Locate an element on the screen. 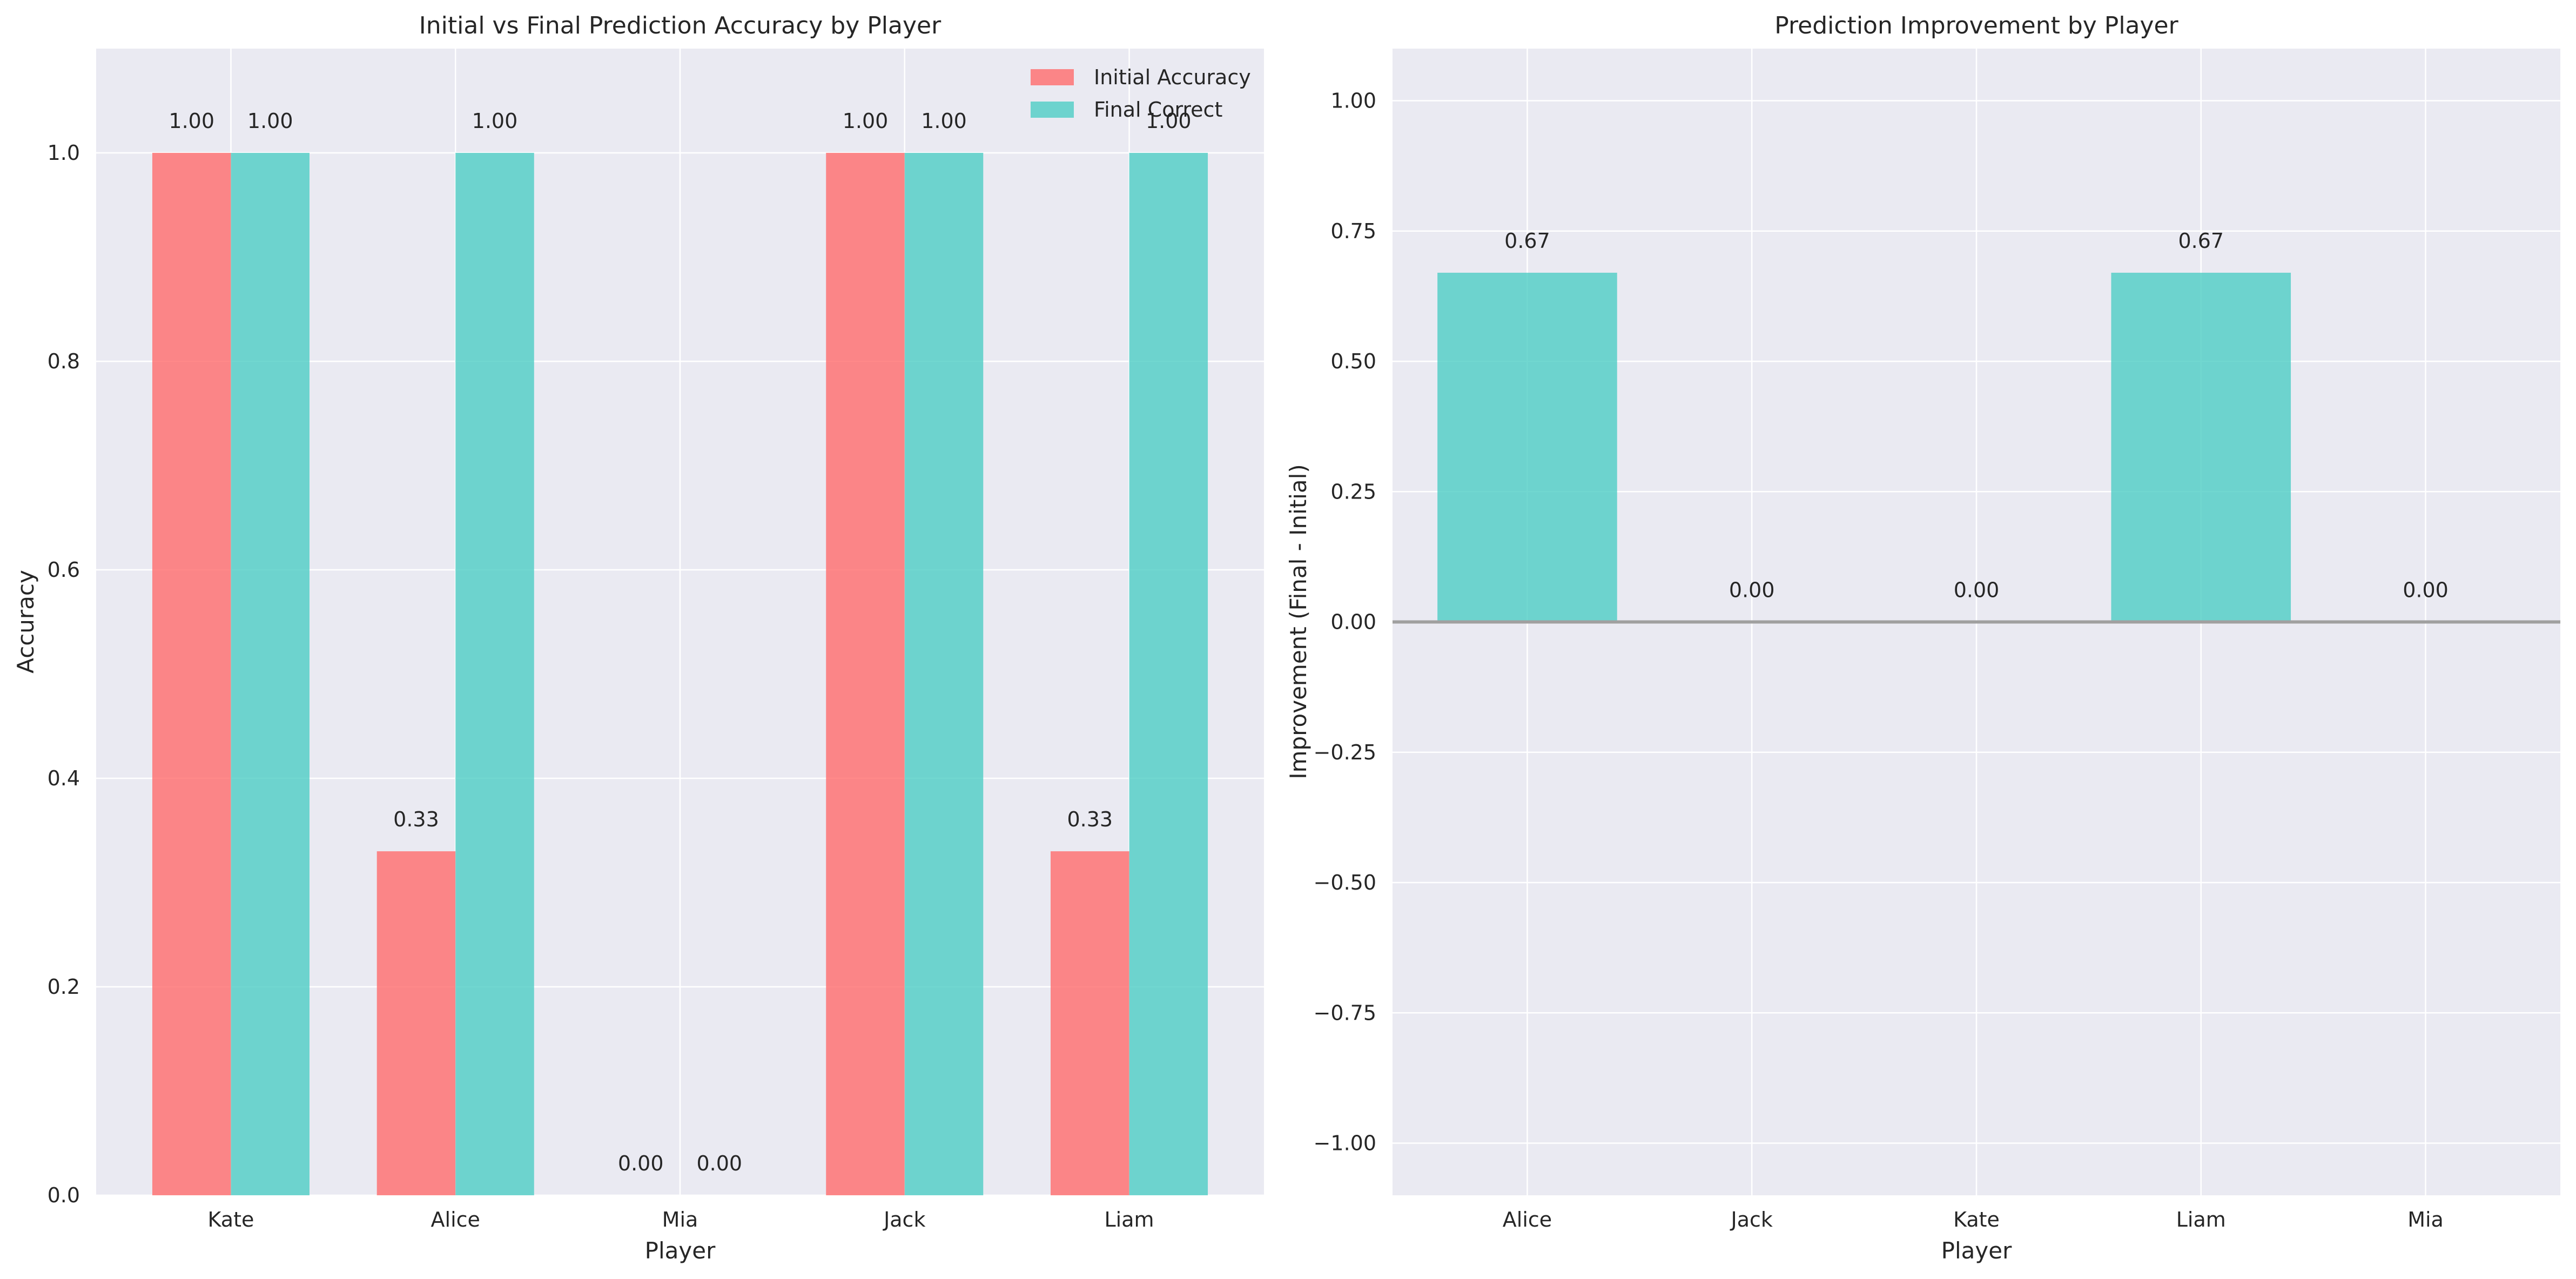 The width and height of the screenshot is (2576, 1279). accuracy-x-axis-label: Player is located at coordinates (680, 1250).